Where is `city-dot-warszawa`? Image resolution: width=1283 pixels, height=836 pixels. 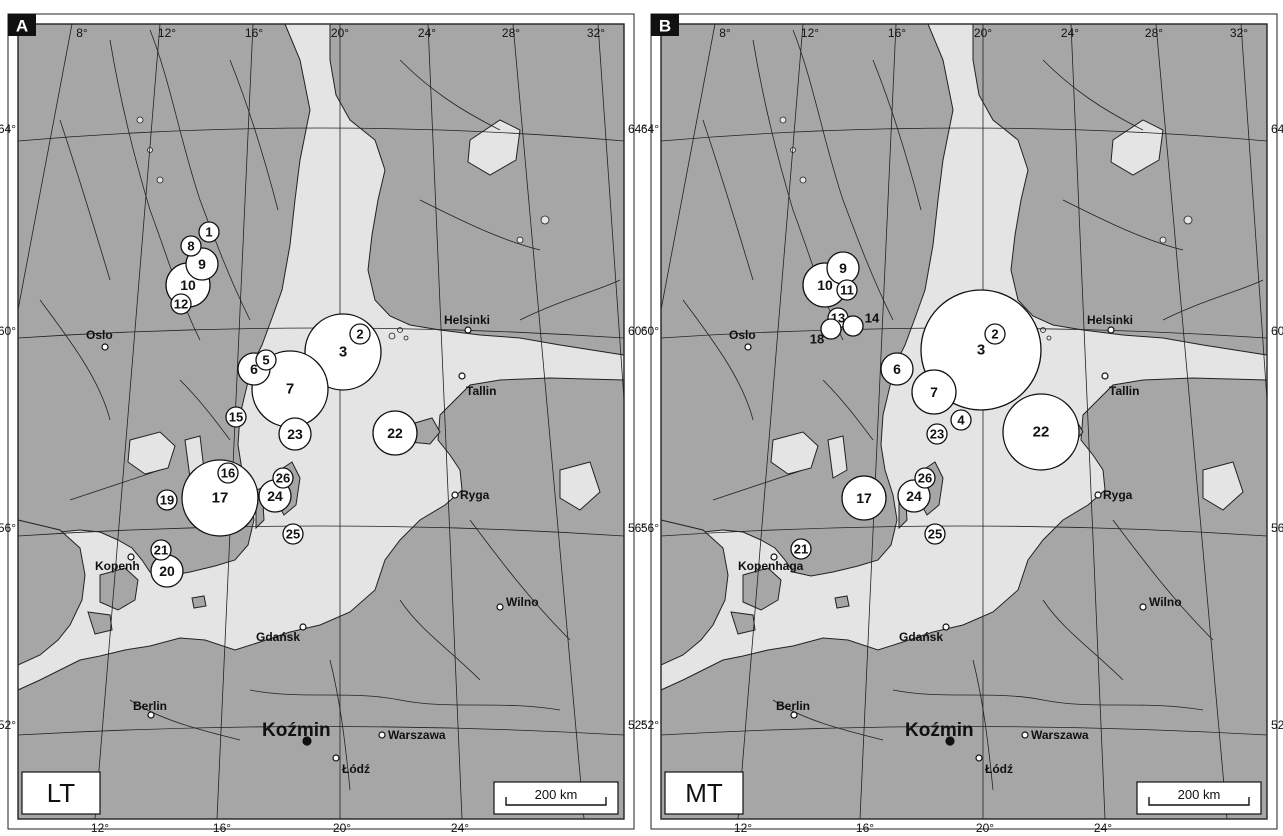 city-dot-warszawa is located at coordinates (1025, 735).